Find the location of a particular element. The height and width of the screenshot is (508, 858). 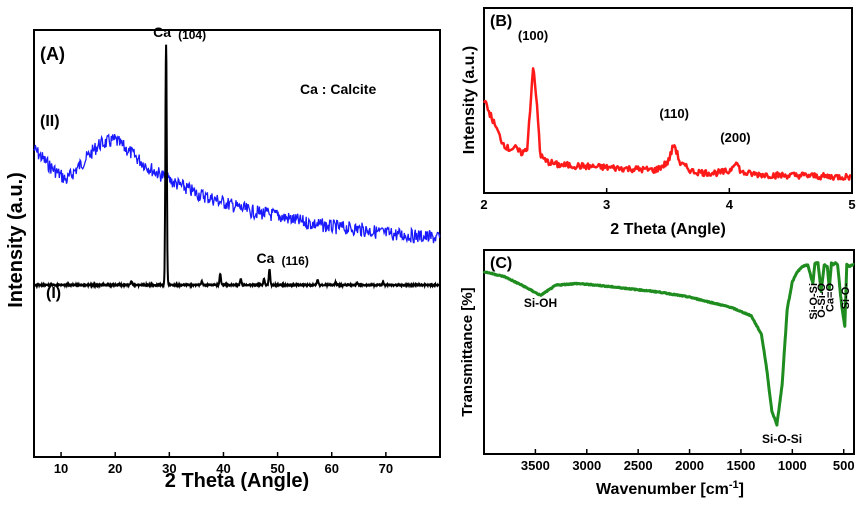

panel-a-y-axis-title: Intensity (a.u.) is located at coordinates (16, 240).